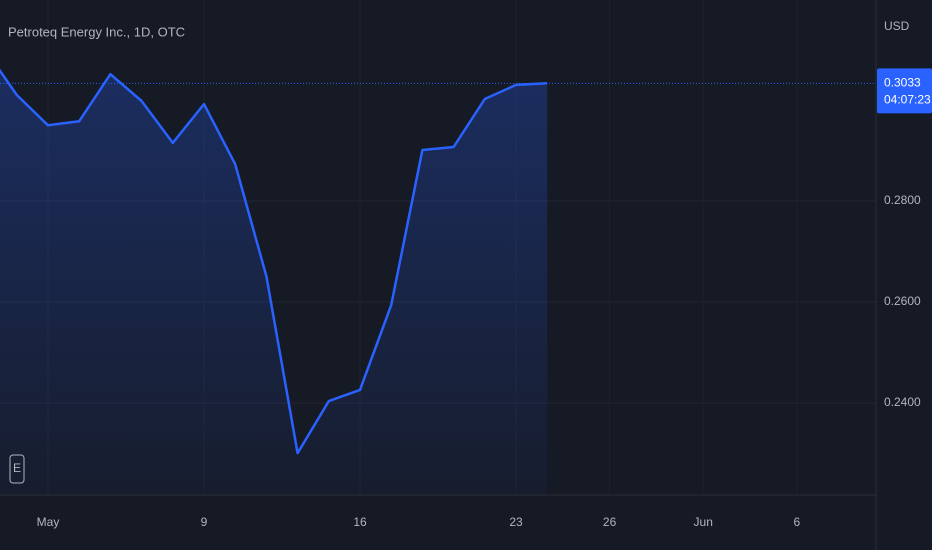 This screenshot has width=932, height=550. Describe the element at coordinates (904, 91) in the screenshot. I see `last-price-badge` at that location.